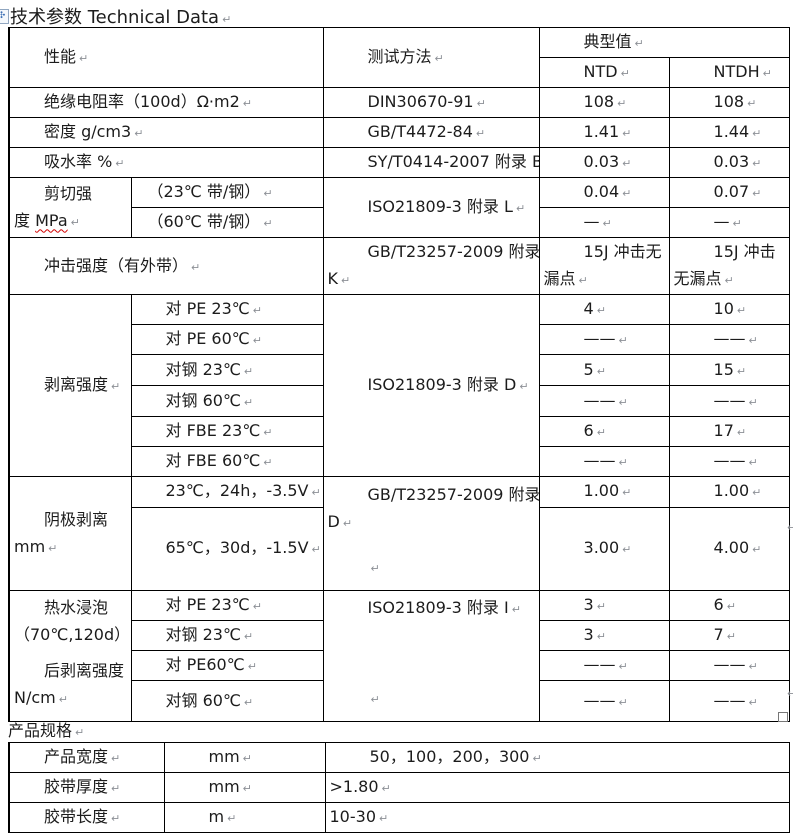 The height and width of the screenshot is (835, 793). I want to click on table-row-peel-4: 对钢 60℃ ↵ —— ↵ —— ↵, so click(399, 401).